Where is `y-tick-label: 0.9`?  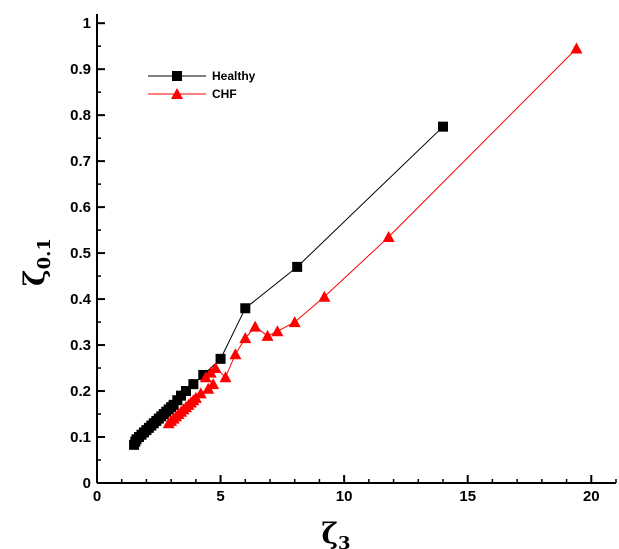 y-tick-label: 0.9 is located at coordinates (80, 69).